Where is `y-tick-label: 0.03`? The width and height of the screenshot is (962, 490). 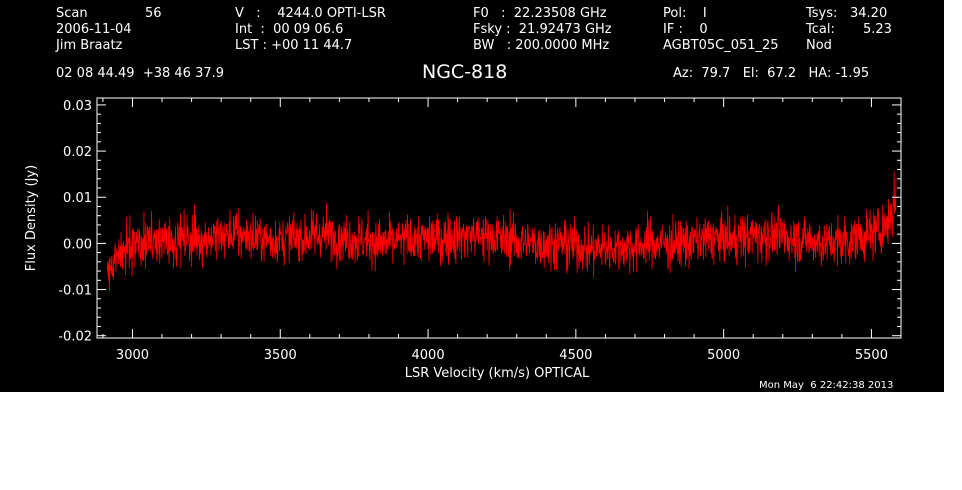 y-tick-label: 0.03 is located at coordinates (77, 106).